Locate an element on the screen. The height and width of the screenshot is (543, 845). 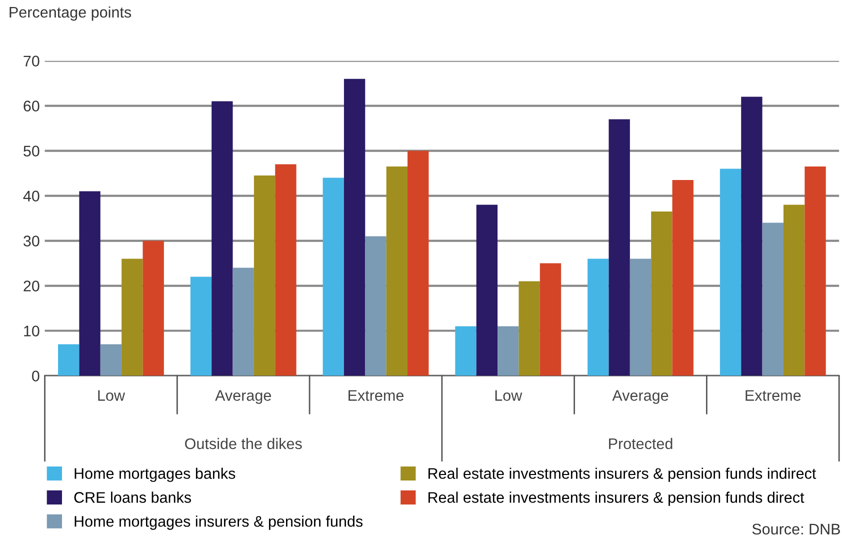
legend-label: Real estate investments insurers & pension funds indirect is located at coordinates (622, 475).